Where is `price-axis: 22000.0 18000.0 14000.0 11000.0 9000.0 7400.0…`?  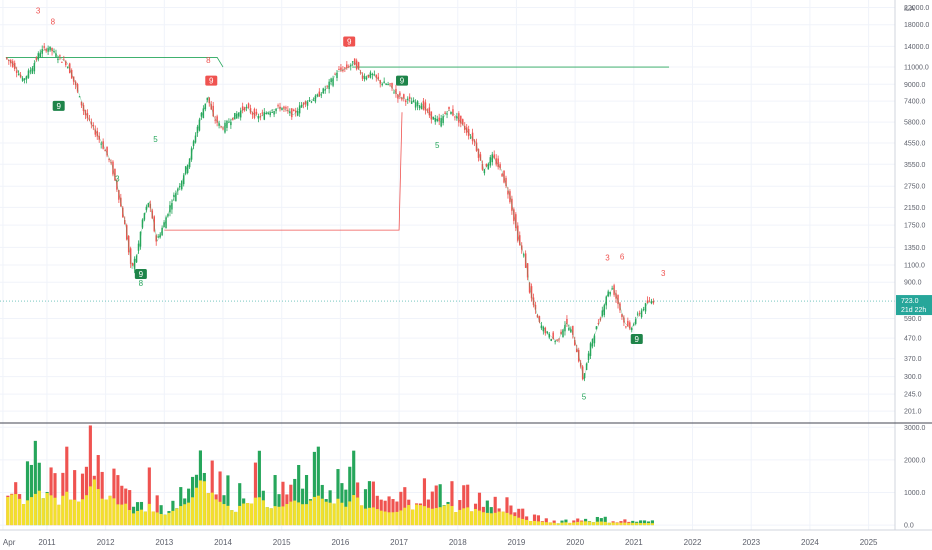 price-axis: 22000.0 18000.0 14000.0 11000.0 9000.0 7400.0… is located at coordinates (916, 210).